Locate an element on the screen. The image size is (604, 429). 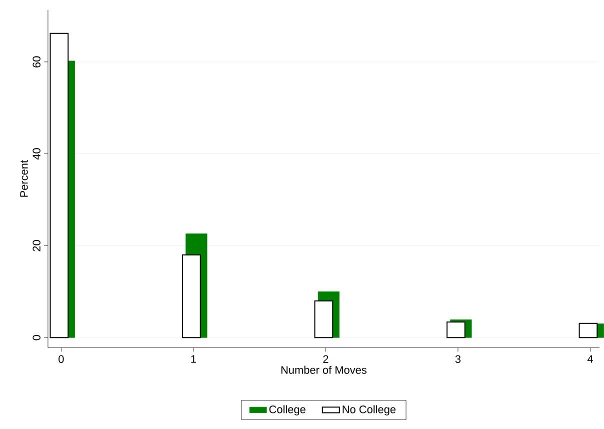
y-tick-label: 60 is located at coordinates (36, 62).